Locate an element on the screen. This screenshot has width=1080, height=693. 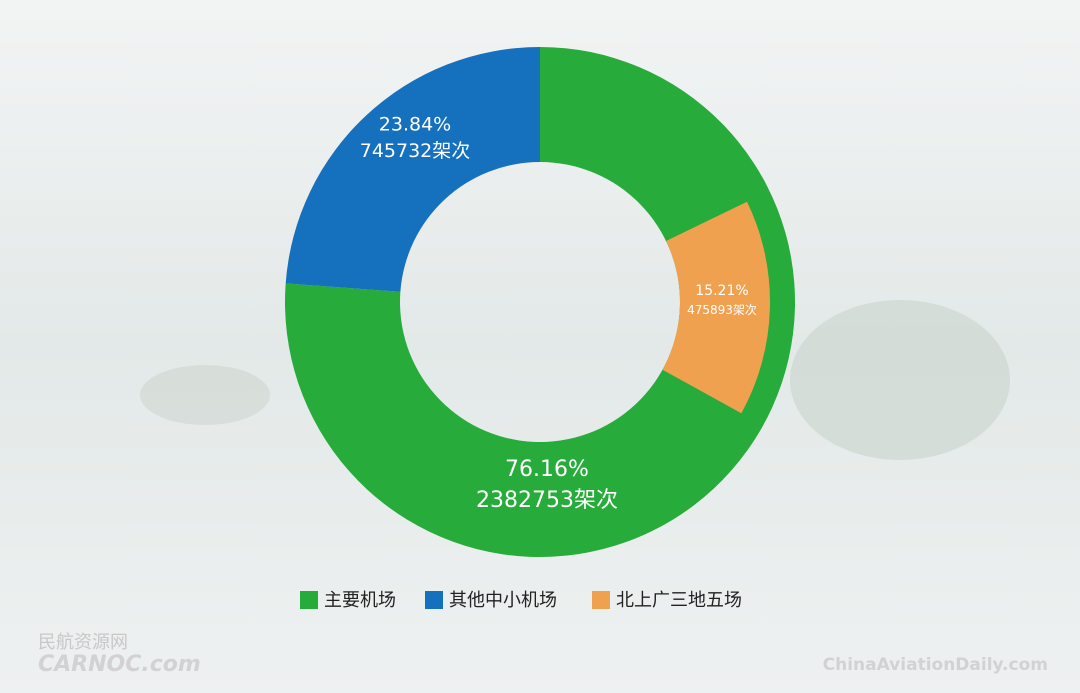
value-label: 76.16% is located at coordinates (547, 469).